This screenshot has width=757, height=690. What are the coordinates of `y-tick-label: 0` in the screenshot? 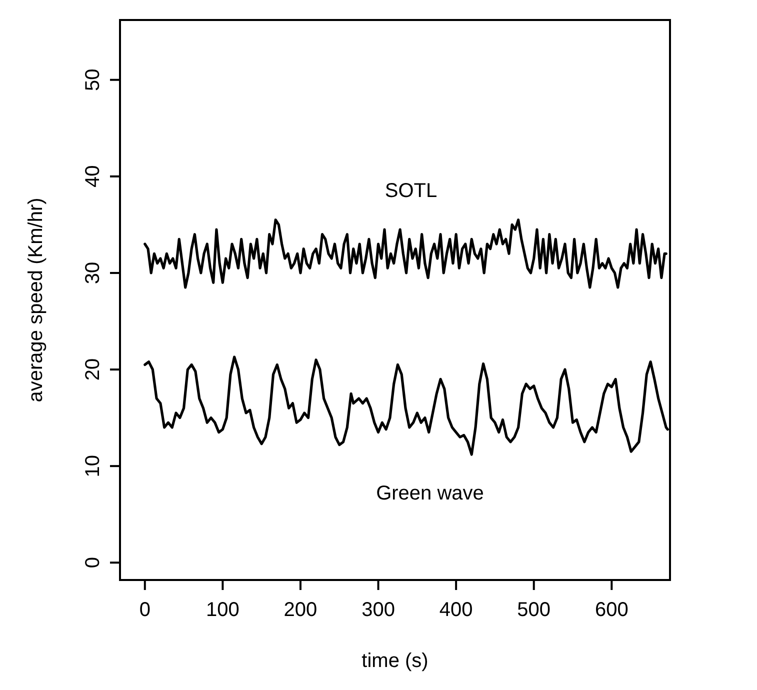 It's located at (93, 562).